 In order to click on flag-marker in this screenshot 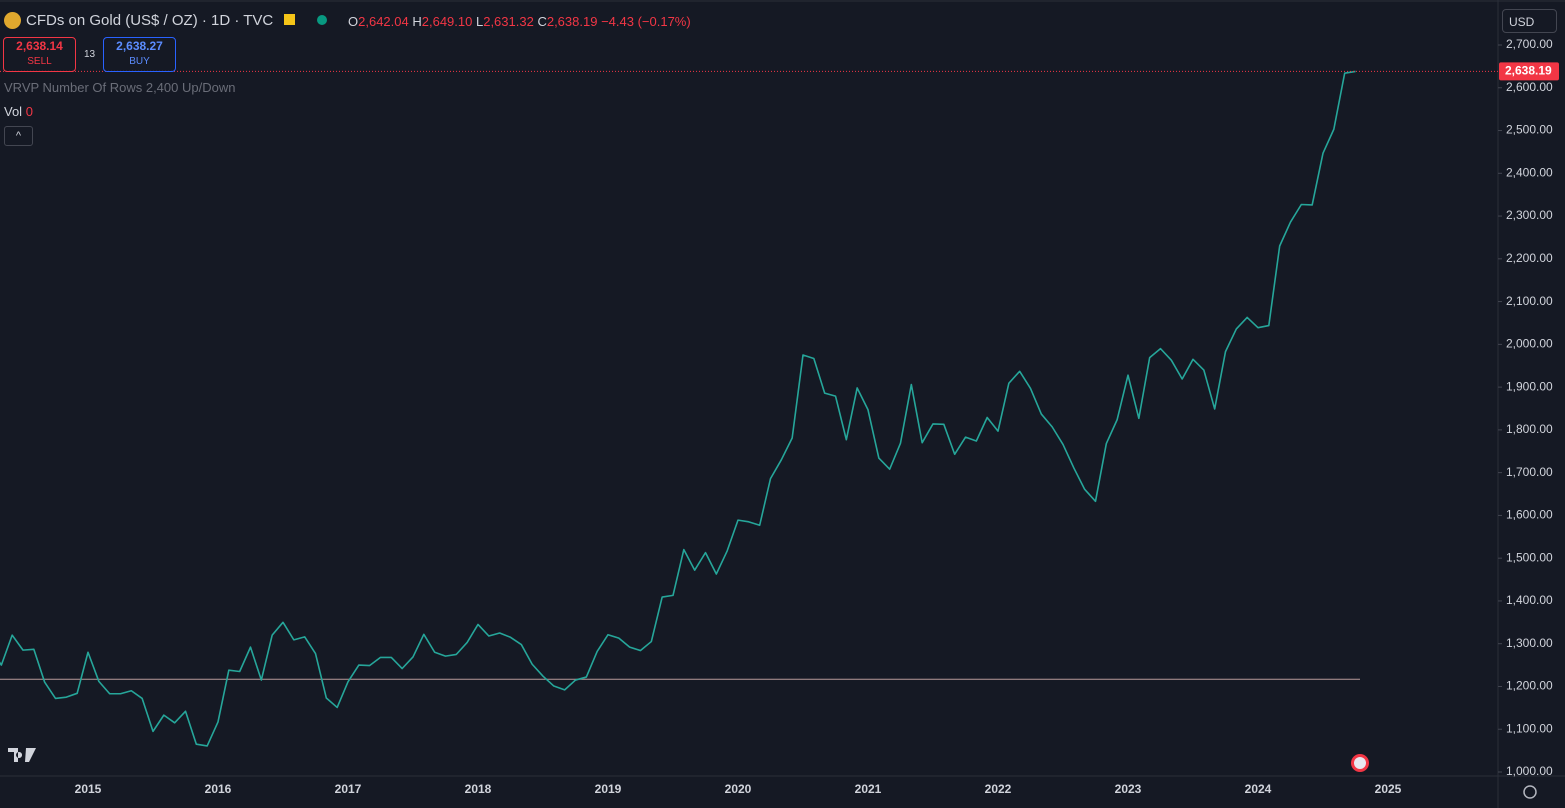, I will do `click(289, 19)`.